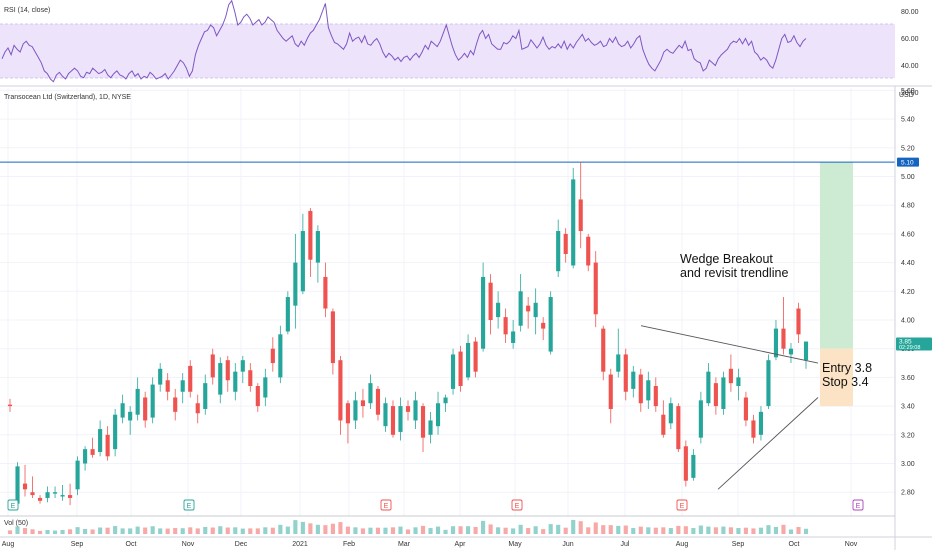  I want to click on time-tick-label: 2021, so click(300, 544).